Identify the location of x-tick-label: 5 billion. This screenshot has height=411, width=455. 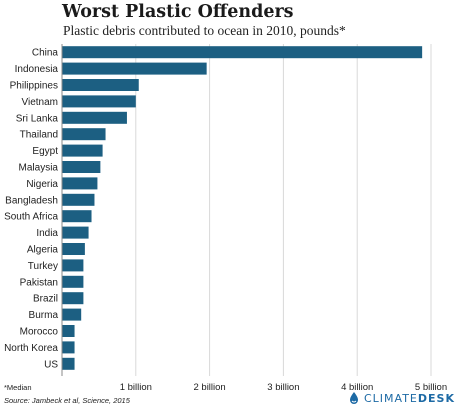
(431, 387).